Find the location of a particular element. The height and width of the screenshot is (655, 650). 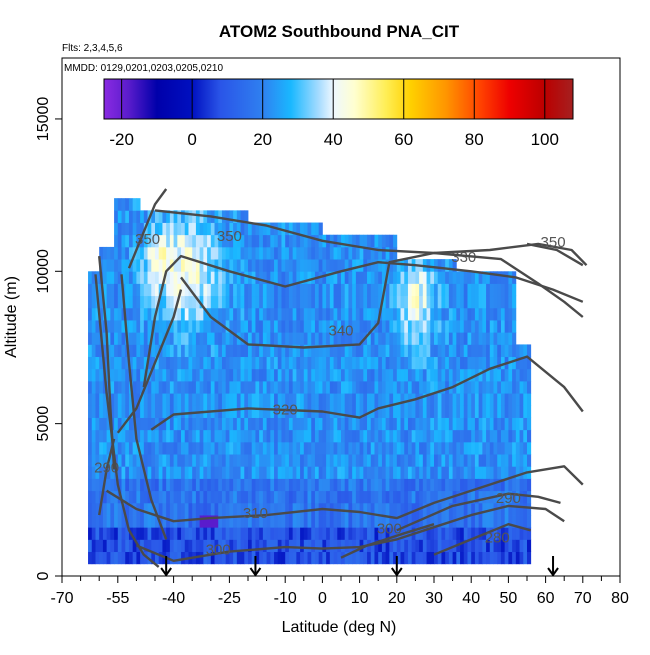

x-axis-label: Latitude (deg N) is located at coordinates (339, 627).